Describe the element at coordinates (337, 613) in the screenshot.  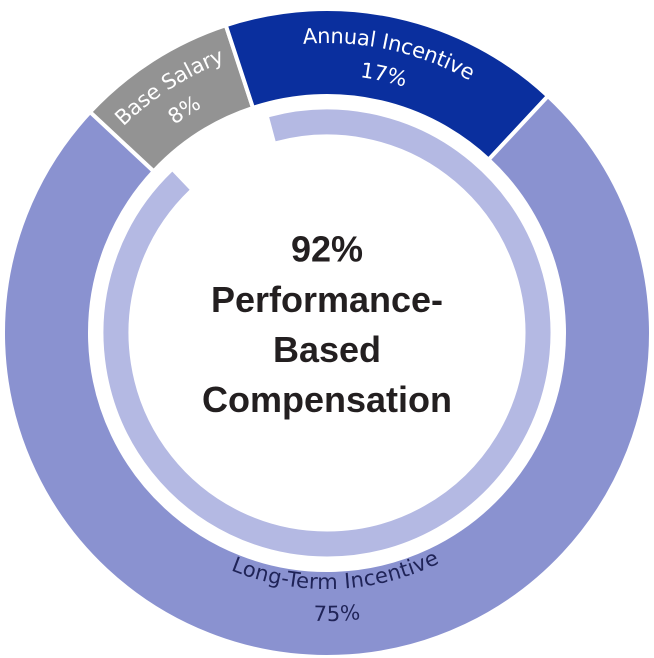
I see `segment-value-label: 75%` at that location.